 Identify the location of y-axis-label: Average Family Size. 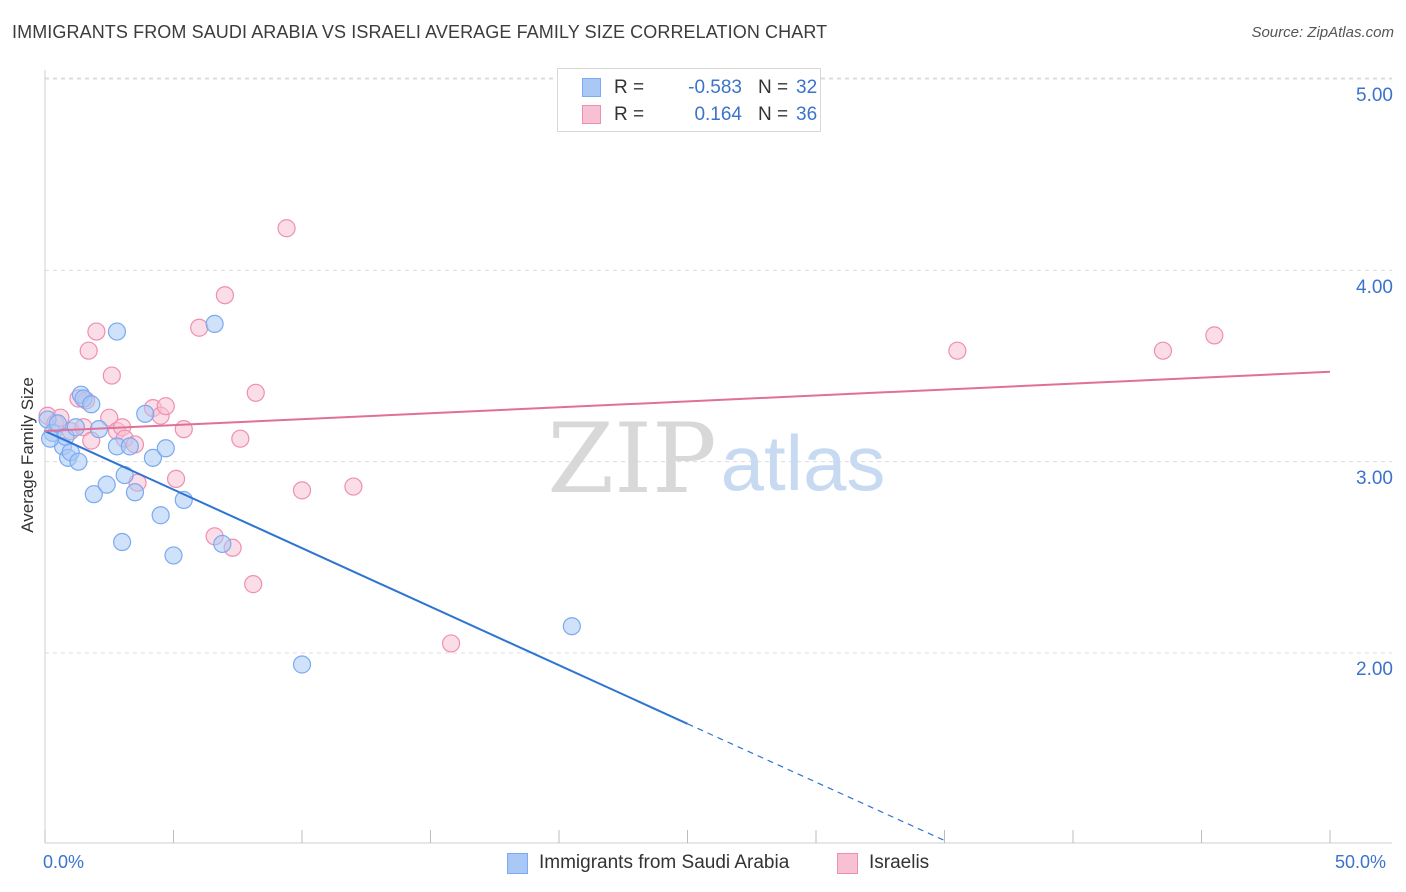
(27, 455).